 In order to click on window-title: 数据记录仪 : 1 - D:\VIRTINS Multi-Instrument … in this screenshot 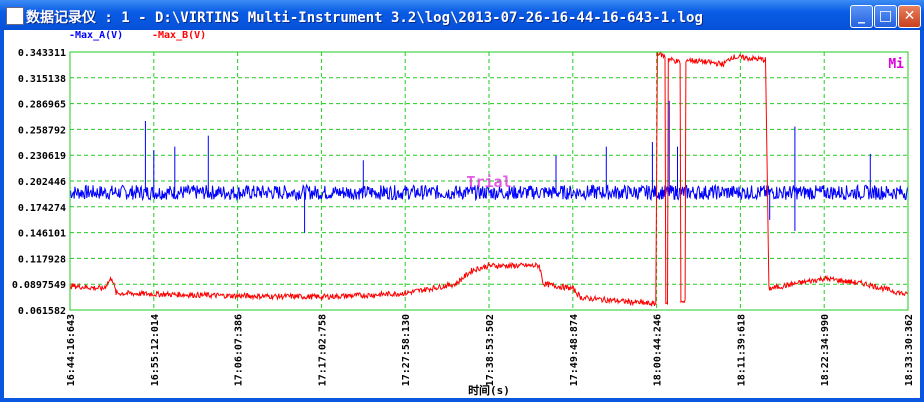, I will do `click(364, 18)`.